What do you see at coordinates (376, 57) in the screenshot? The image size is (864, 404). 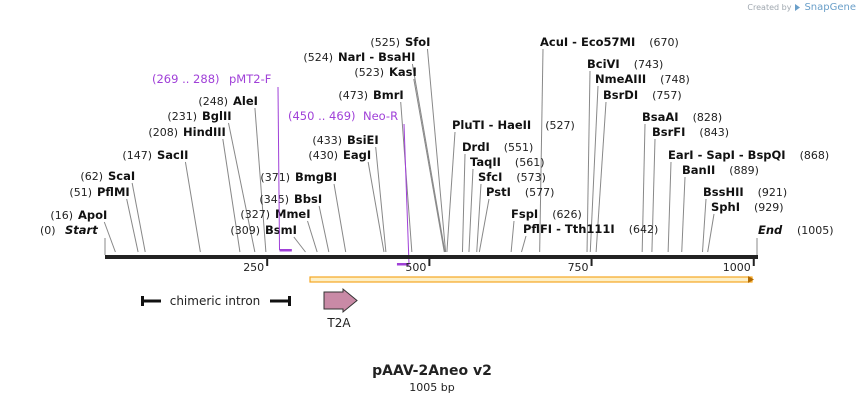 I see `enzyme-label: NarI - BsaHI` at bounding box center [376, 57].